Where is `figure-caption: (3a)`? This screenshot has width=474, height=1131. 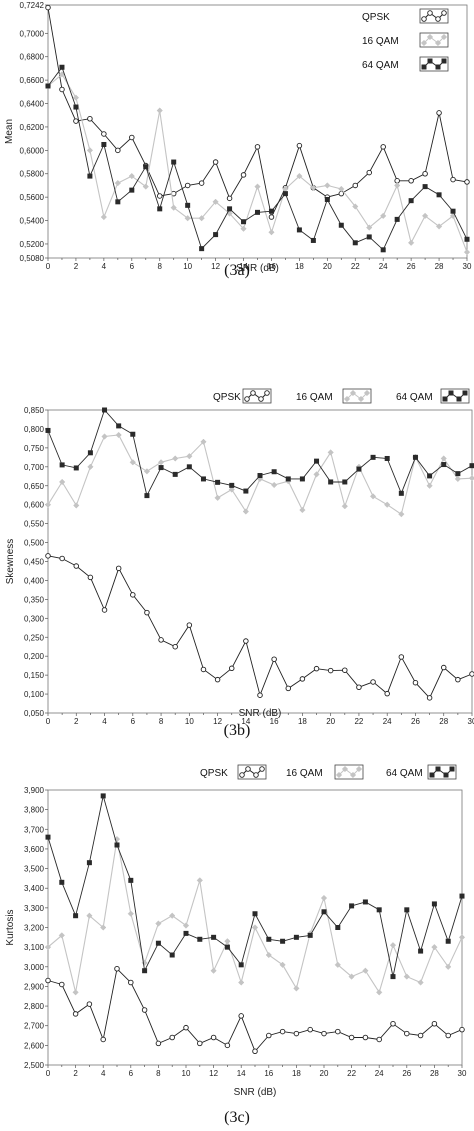 figure-caption: (3a) is located at coordinates (237, 270).